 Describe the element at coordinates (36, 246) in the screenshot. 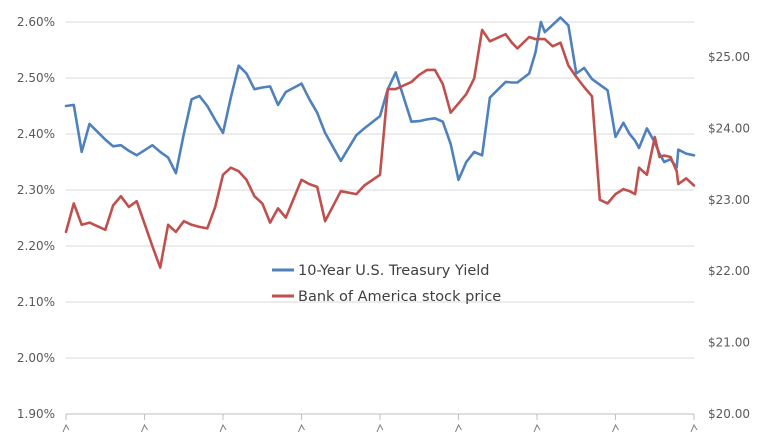

I see `left-tick-label: 2.20%` at that location.